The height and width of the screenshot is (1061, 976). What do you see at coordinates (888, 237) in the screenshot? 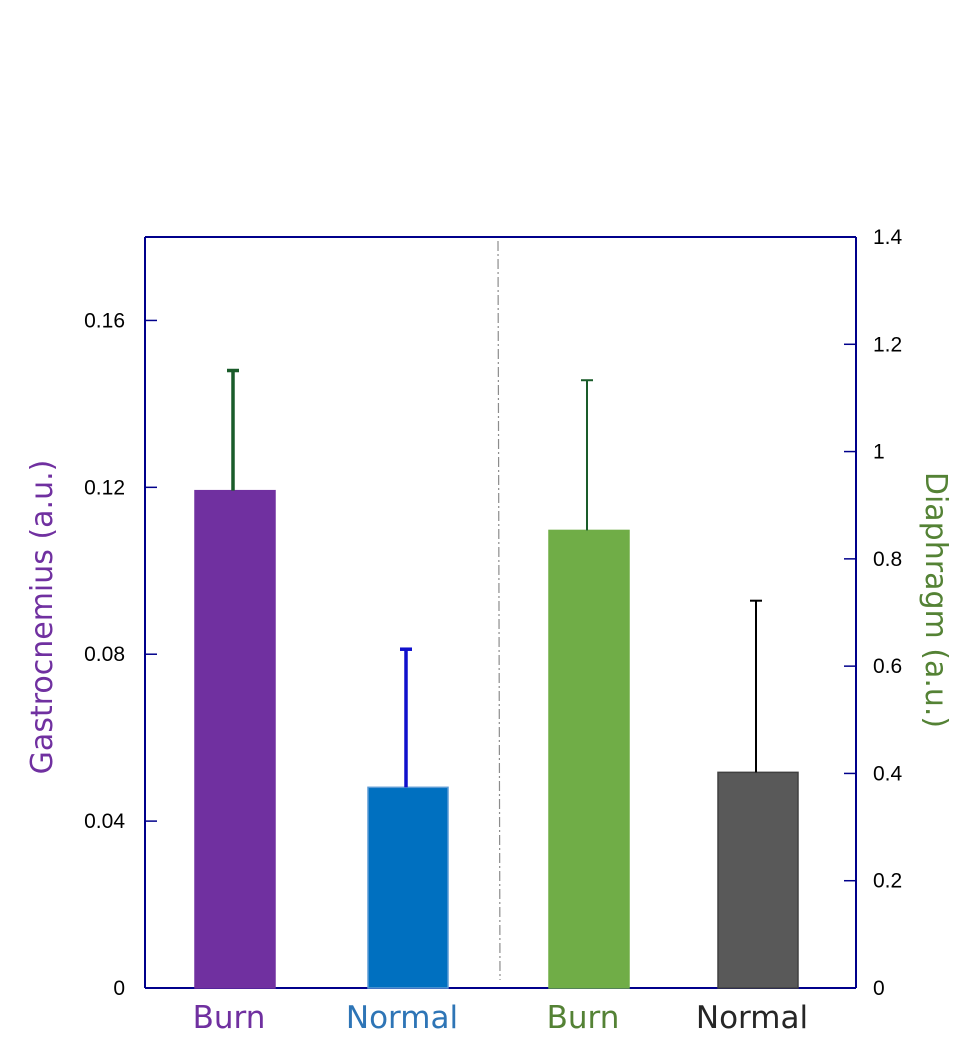
I see `right-tick-label: 1.4` at bounding box center [888, 237].